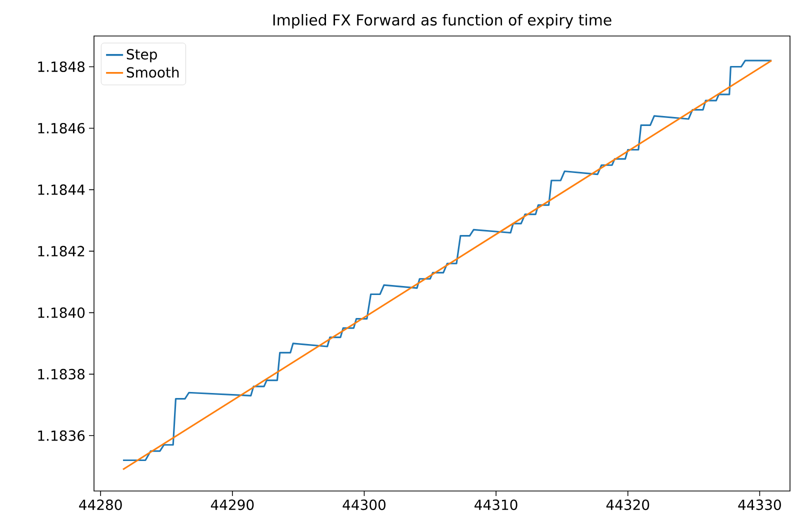  What do you see at coordinates (152, 72) in the screenshot?
I see `legend-label: Smooth` at bounding box center [152, 72].